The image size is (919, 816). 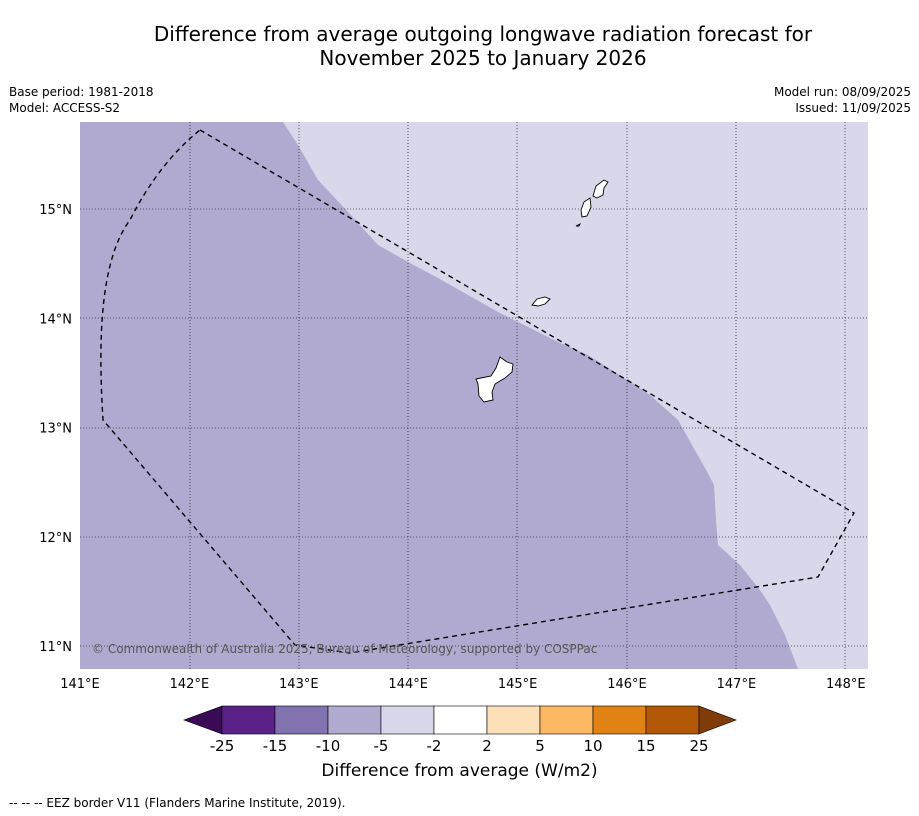 I want to click on x-tick-label: 145°E, so click(x=518, y=684).